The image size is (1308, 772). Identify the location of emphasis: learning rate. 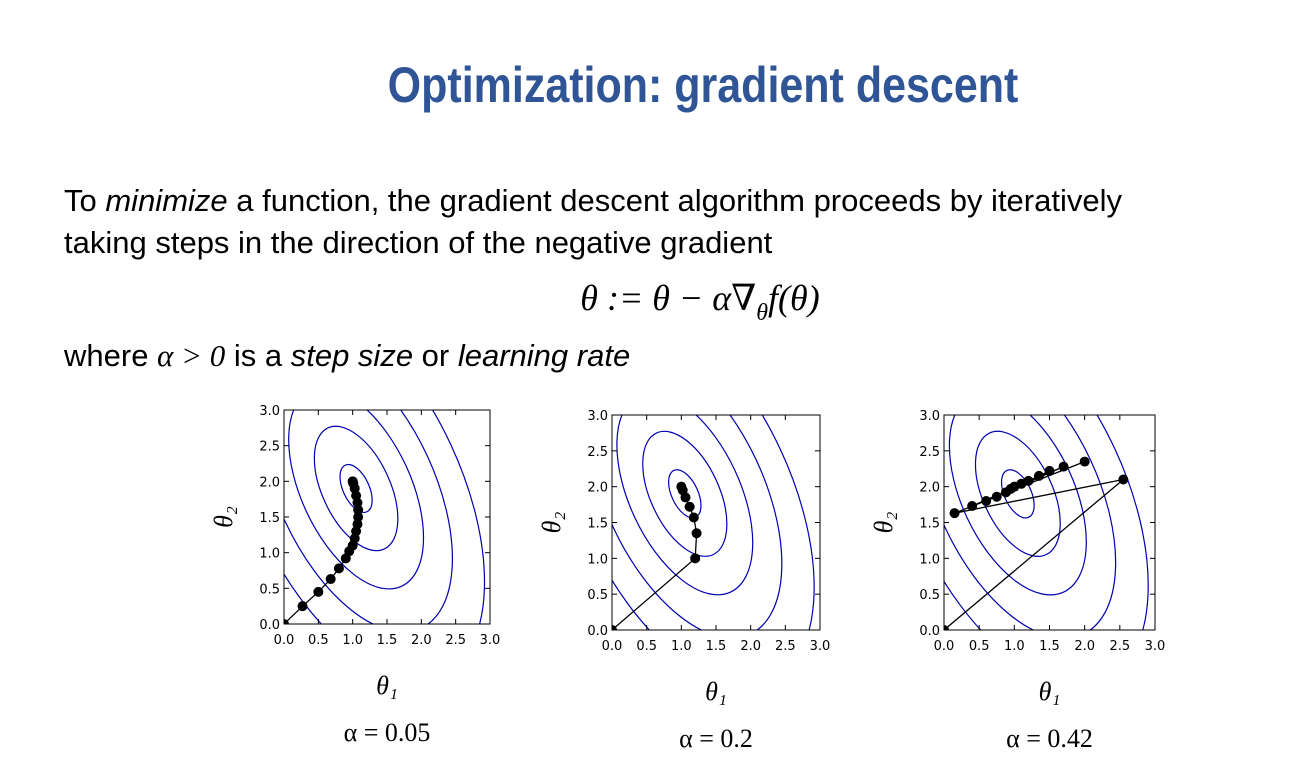
(544, 355).